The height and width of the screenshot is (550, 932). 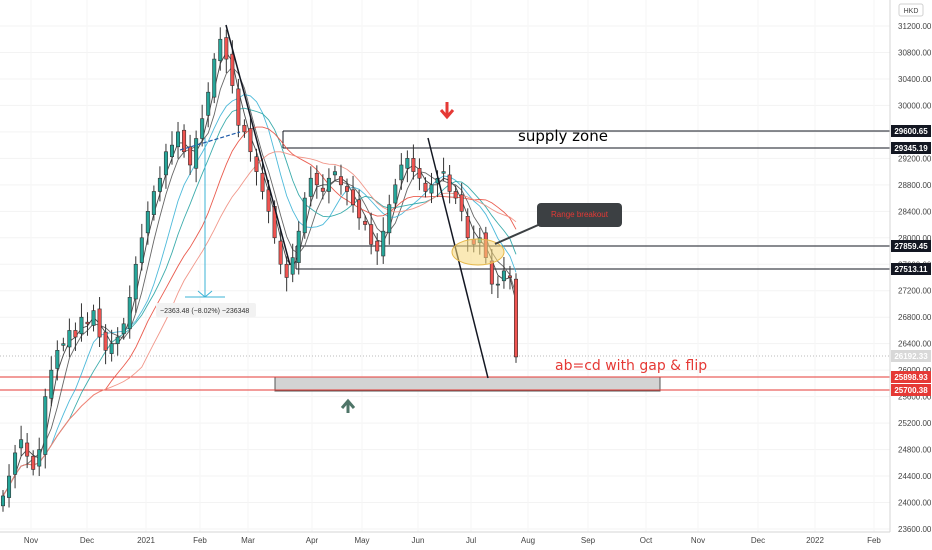 I want to click on y-tick-label: 31200.00, so click(x=915, y=26).